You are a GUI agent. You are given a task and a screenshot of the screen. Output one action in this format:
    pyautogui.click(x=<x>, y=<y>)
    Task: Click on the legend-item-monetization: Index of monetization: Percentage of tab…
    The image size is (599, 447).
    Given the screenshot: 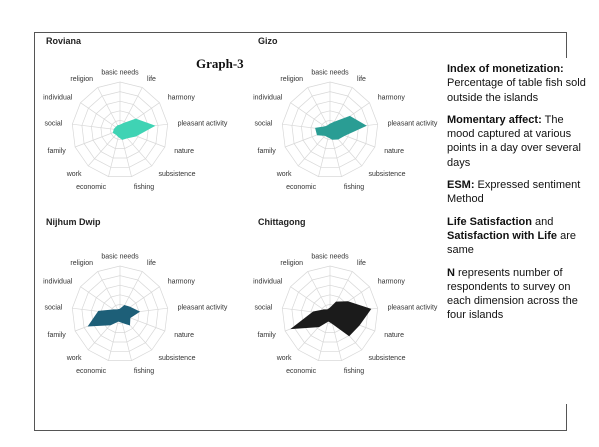 What is the action you would take?
    pyautogui.click(x=517, y=83)
    